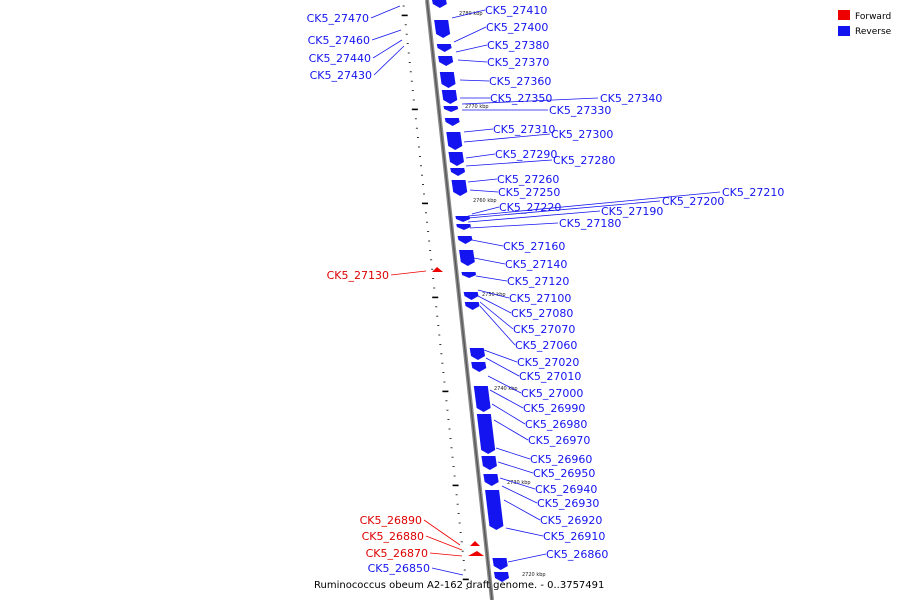  Describe the element at coordinates (477, 107) in the screenshot. I see `scale-label: 2770 kbp` at that location.